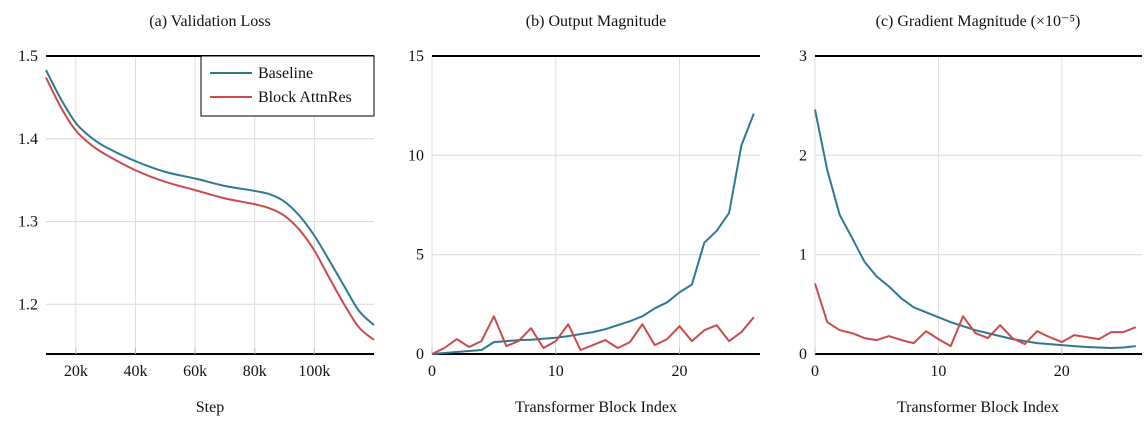 This screenshot has height=422, width=1148. I want to click on legend-label: Block AttnRes, so click(305, 97).